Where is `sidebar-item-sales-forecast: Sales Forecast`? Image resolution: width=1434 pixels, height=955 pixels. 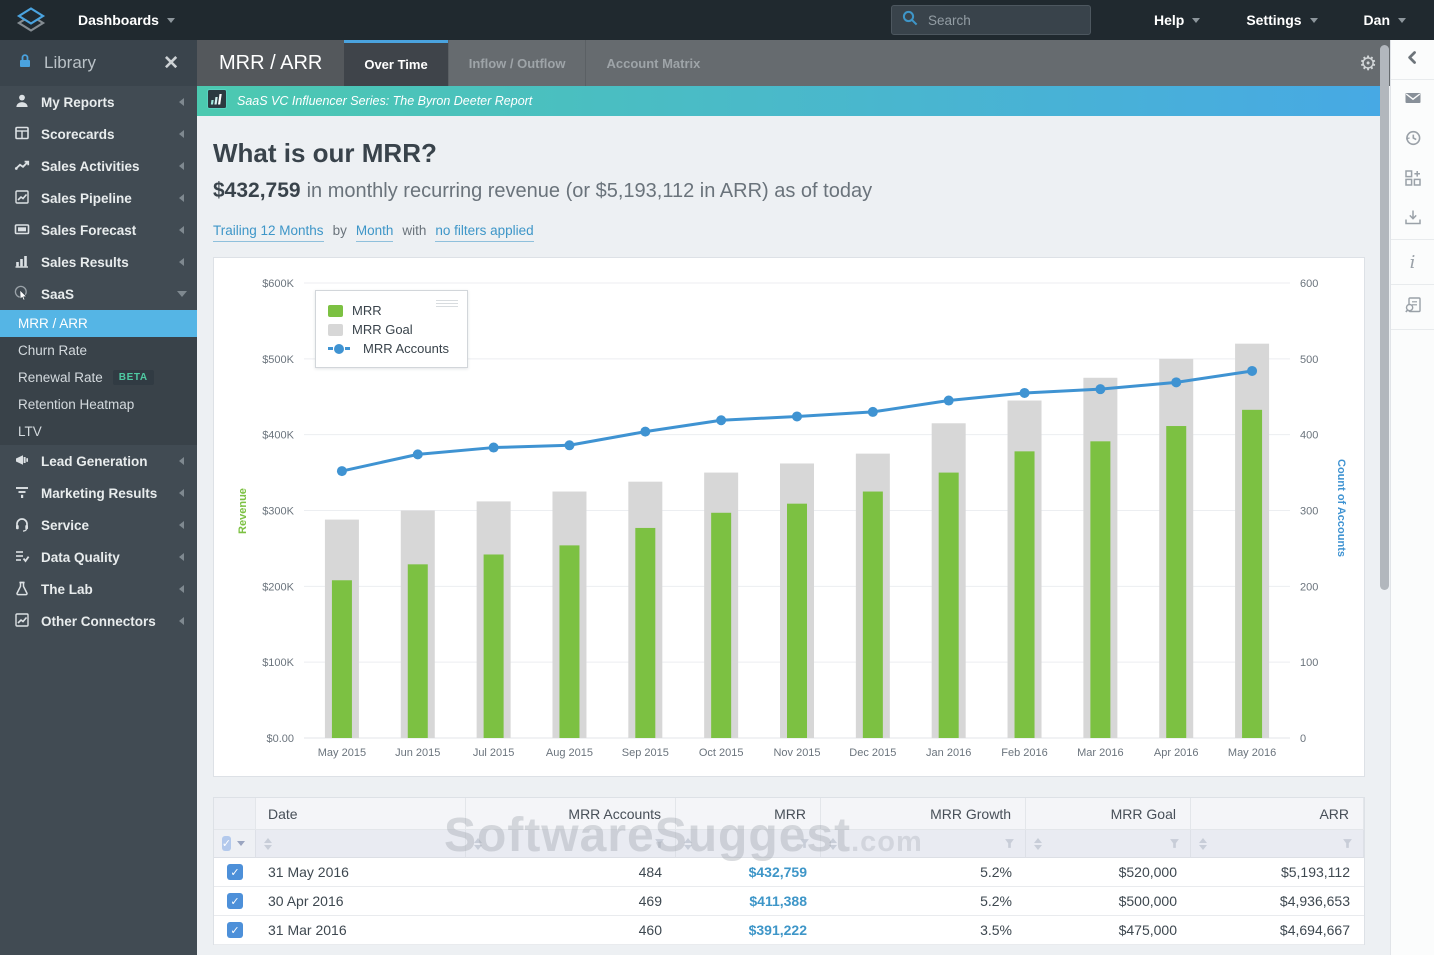 sidebar-item-sales-forecast: Sales Forecast is located at coordinates (98, 230).